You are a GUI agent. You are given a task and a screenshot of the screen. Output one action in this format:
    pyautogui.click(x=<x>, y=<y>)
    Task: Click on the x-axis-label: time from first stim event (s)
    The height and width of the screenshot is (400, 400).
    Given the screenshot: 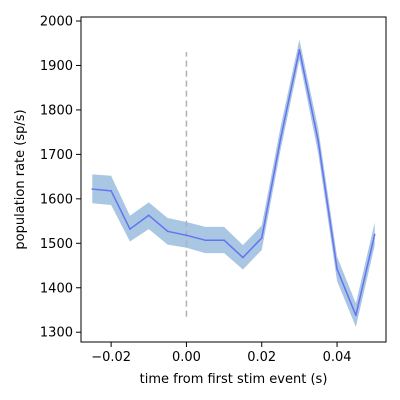 What is the action you would take?
    pyautogui.click(x=234, y=379)
    